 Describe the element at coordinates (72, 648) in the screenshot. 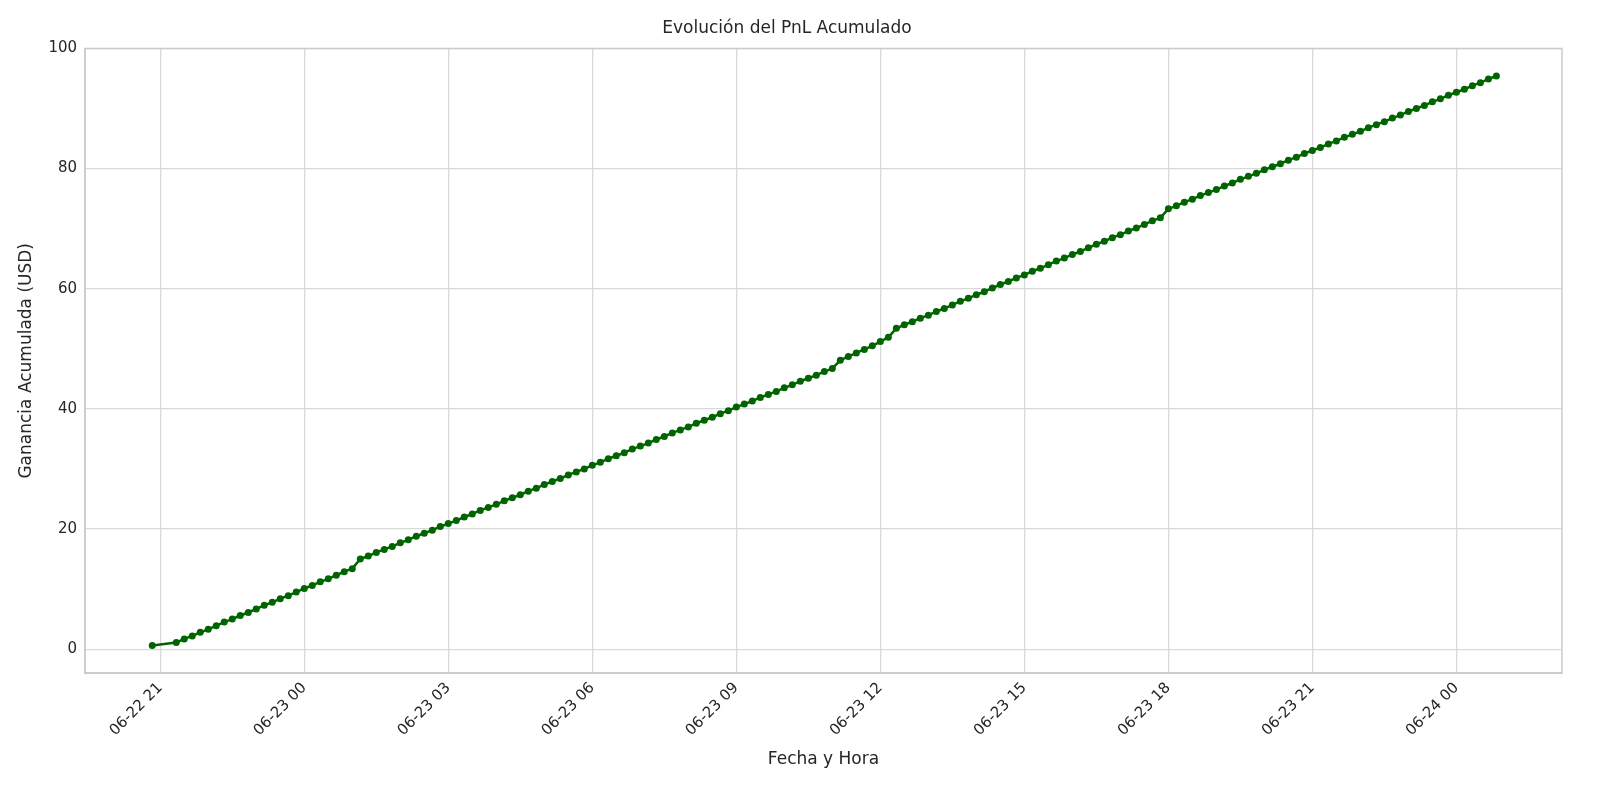

I see `y-tick-label: 0` at that location.